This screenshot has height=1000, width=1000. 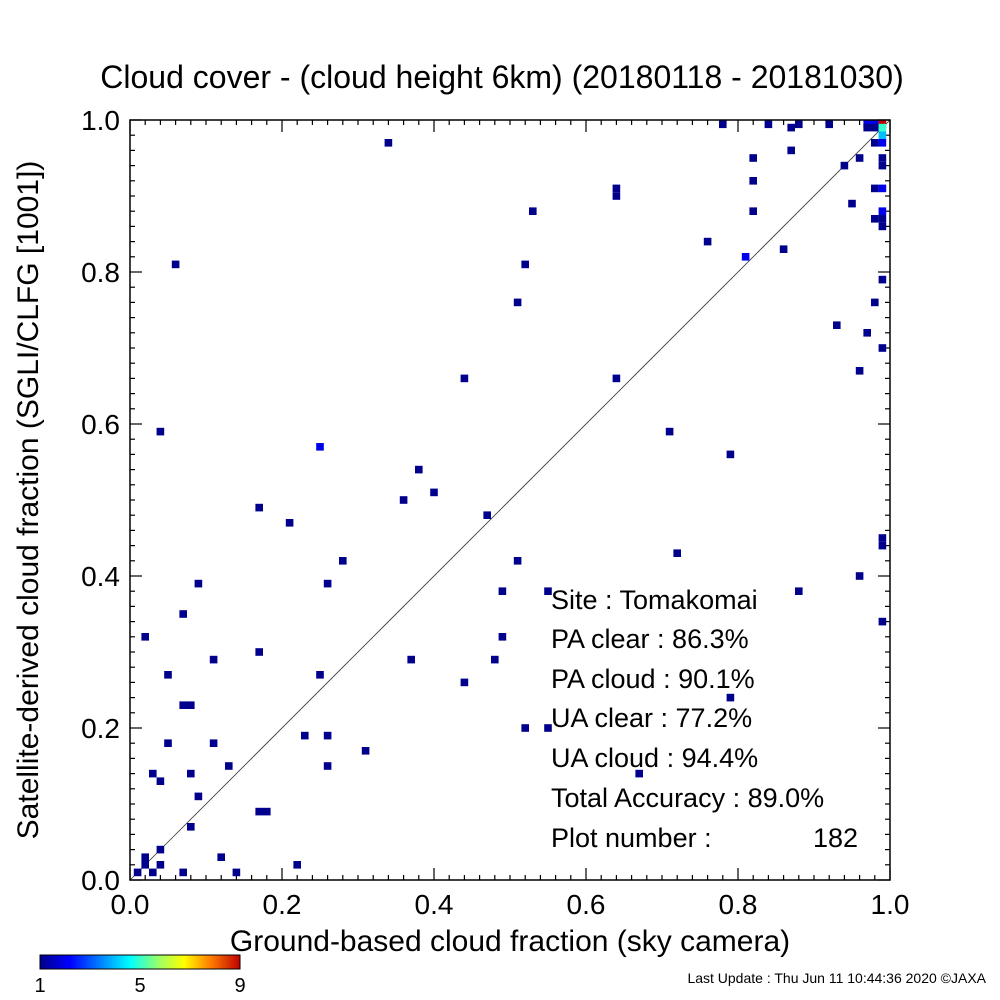 I want to click on x-tick-label: 0.0, so click(x=130, y=904).